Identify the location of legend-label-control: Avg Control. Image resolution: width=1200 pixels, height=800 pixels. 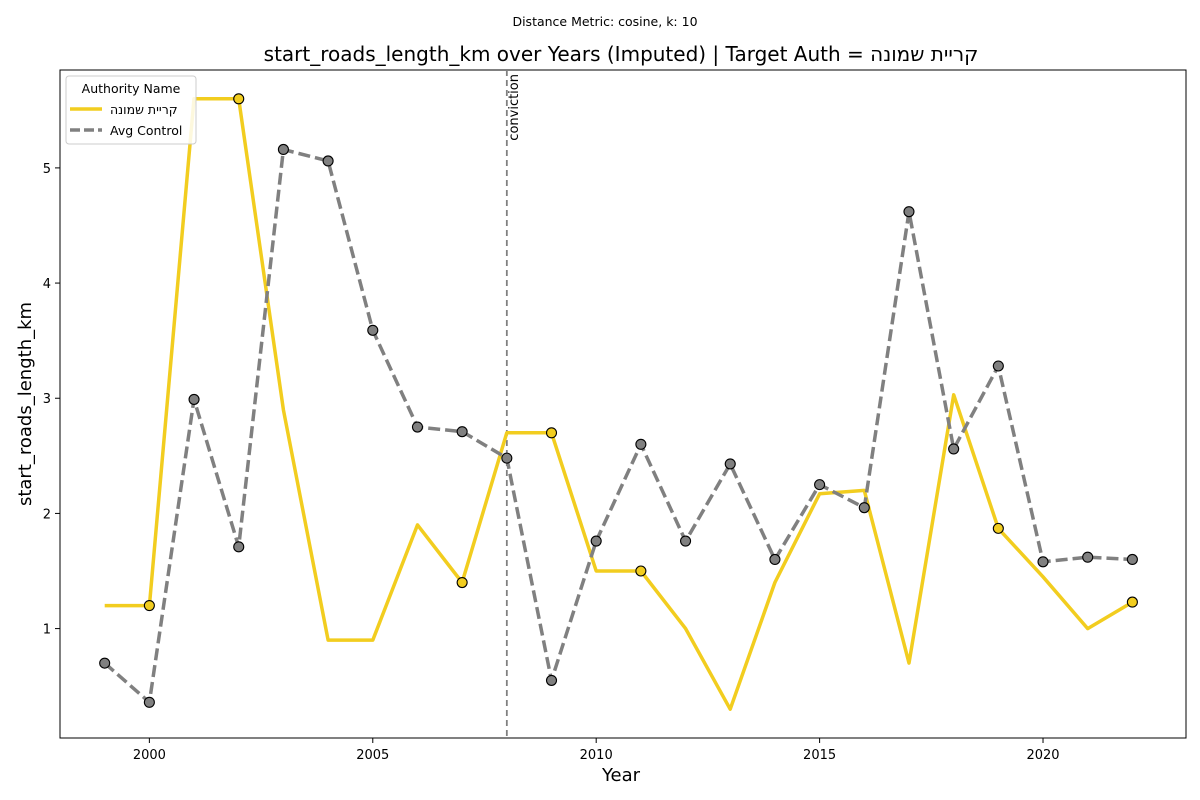
(146, 130).